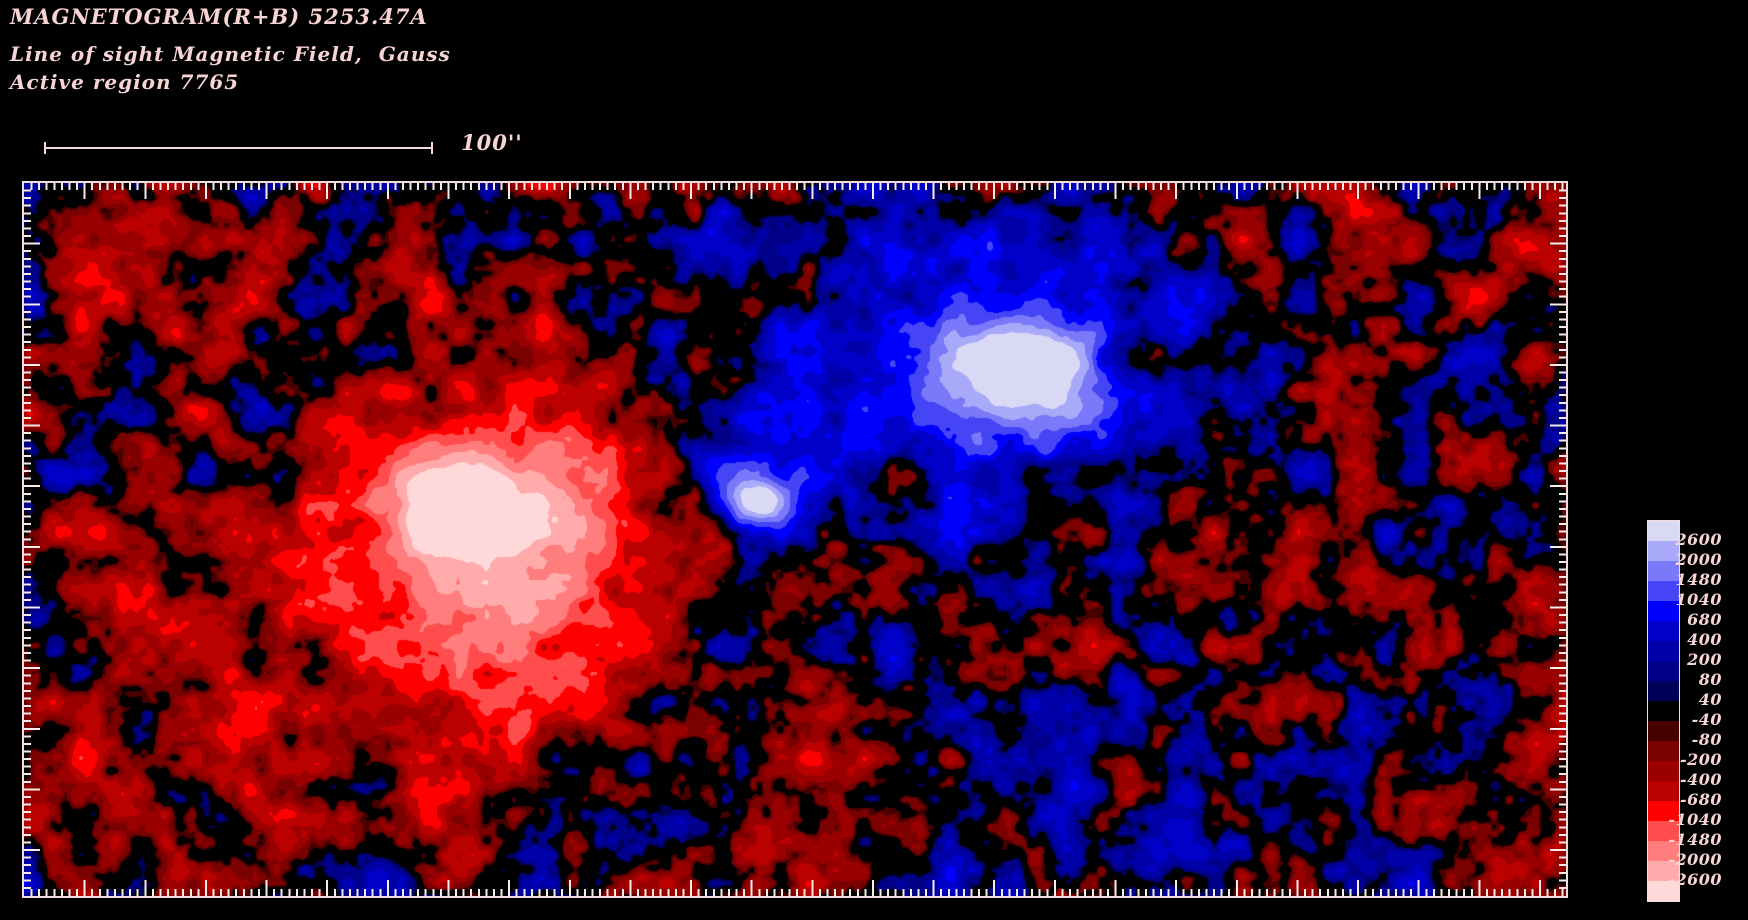  What do you see at coordinates (1700, 759) in the screenshot?
I see `colorbar-label: -200` at bounding box center [1700, 759].